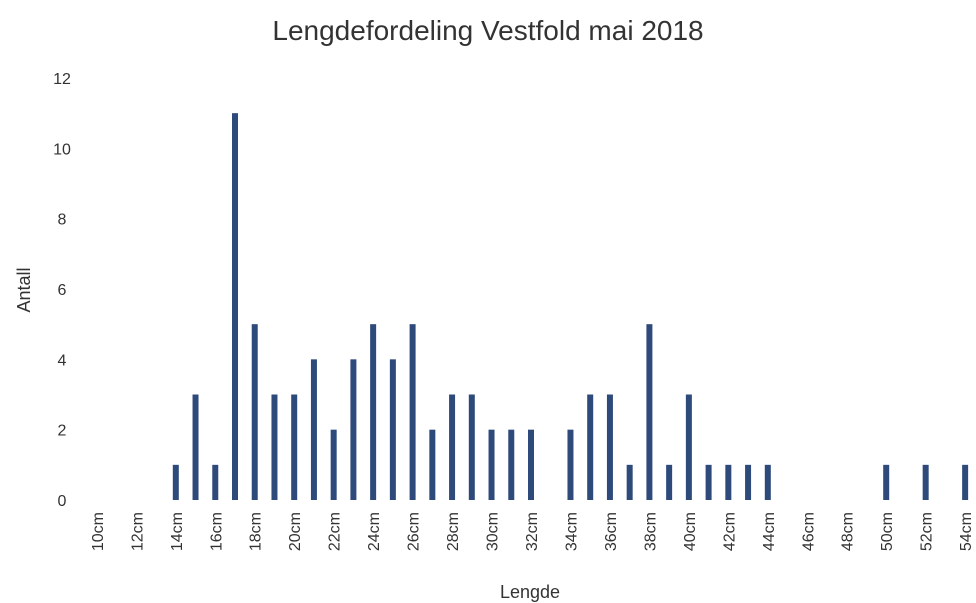 The width and height of the screenshot is (976, 603). What do you see at coordinates (414, 531) in the screenshot?
I see `x-tick-label: 26cm` at bounding box center [414, 531].